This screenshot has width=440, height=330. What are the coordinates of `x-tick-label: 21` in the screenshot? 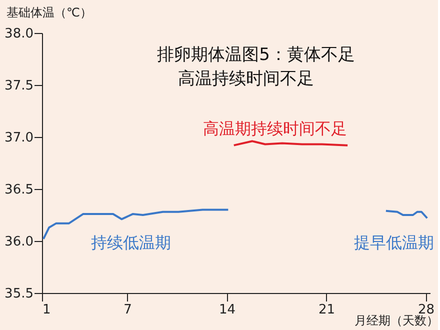 It's located at (327, 310).